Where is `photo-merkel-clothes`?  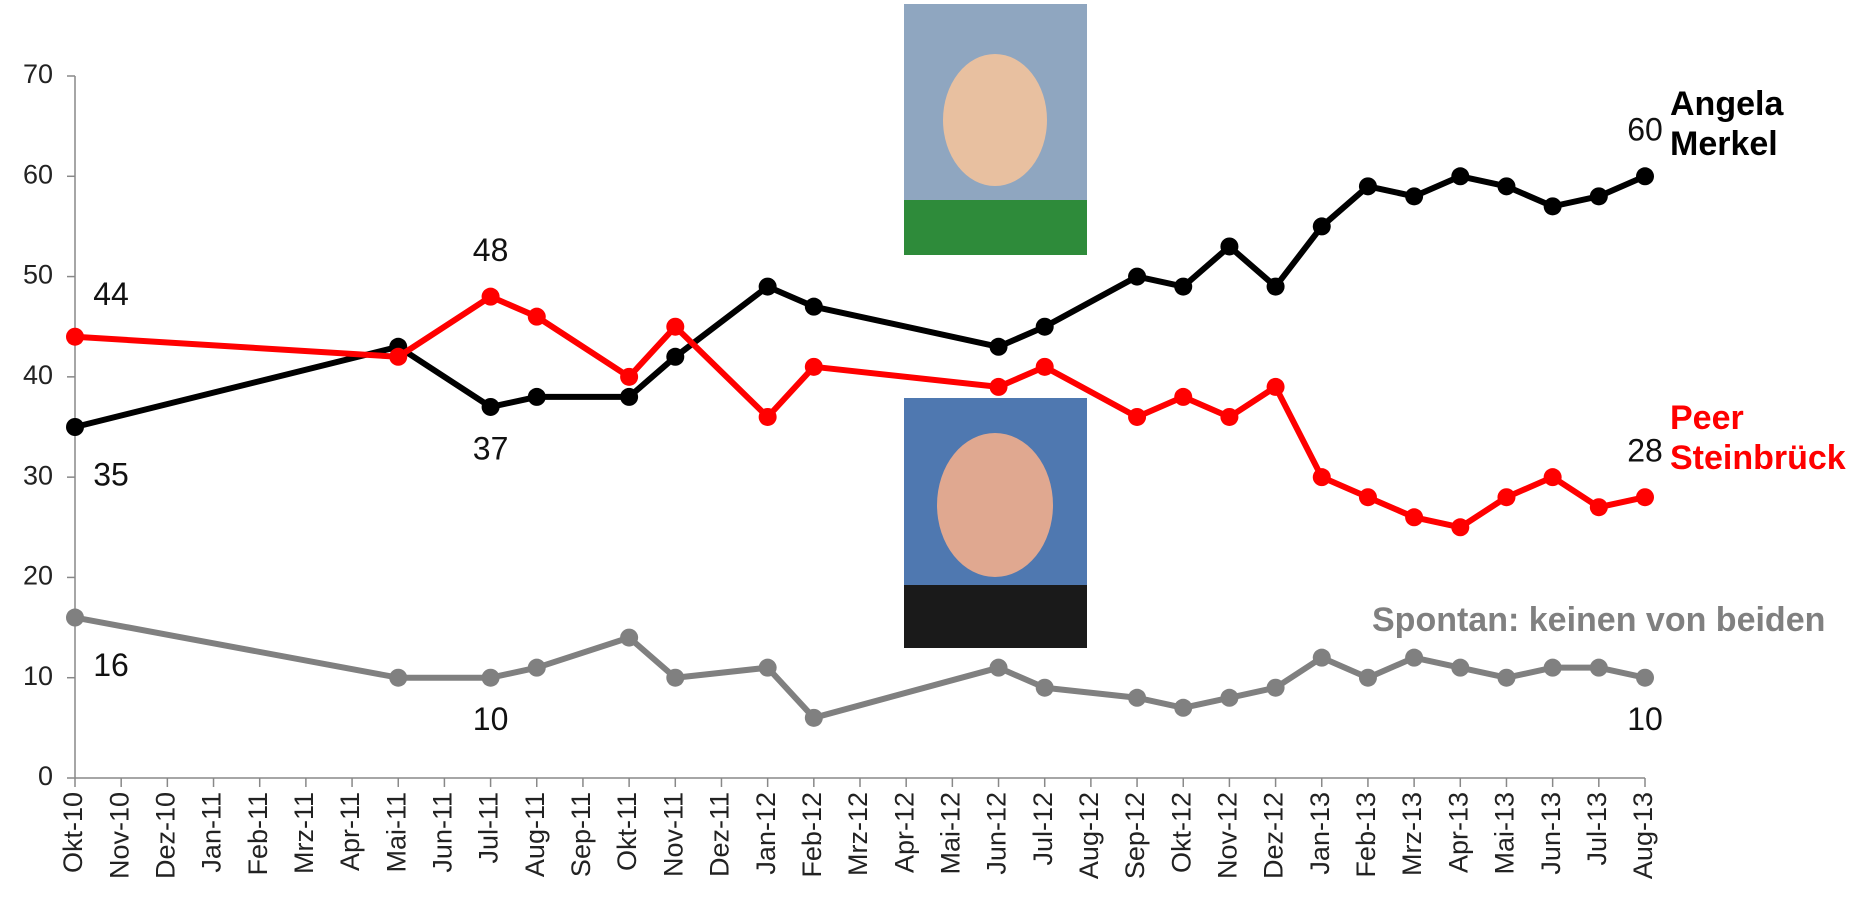
photo-merkel-clothes is located at coordinates (995, 227).